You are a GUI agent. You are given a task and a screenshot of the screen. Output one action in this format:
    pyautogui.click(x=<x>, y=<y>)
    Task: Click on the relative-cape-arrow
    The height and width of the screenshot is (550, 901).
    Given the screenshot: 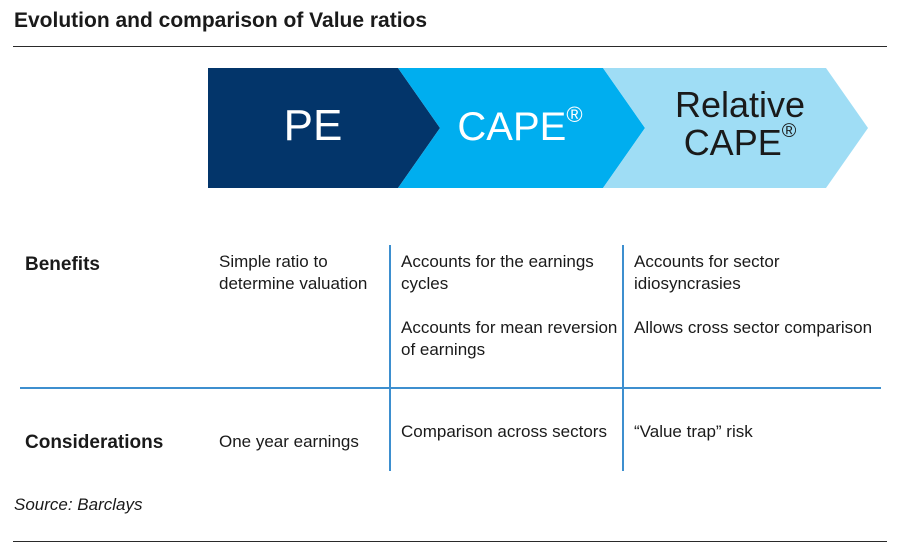 What is the action you would take?
    pyautogui.click(x=735, y=128)
    